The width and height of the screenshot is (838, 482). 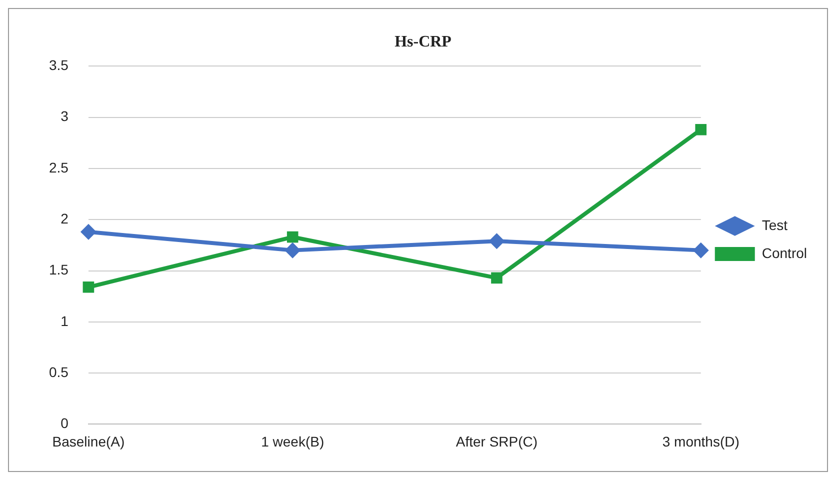 What do you see at coordinates (64, 423) in the screenshot?
I see `y-tick-label: 0` at bounding box center [64, 423].